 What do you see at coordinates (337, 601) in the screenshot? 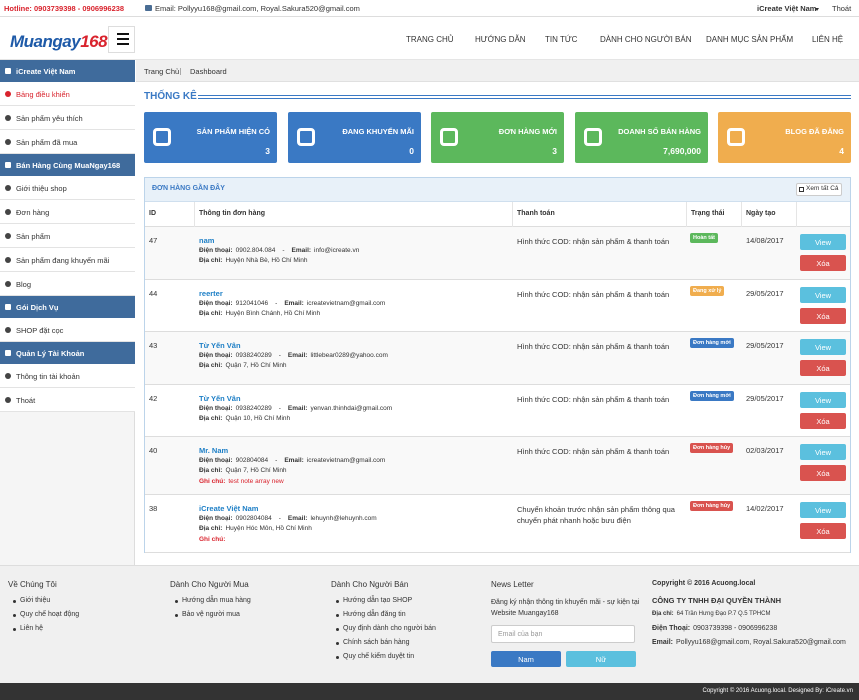
I see `bullet` at bounding box center [337, 601].